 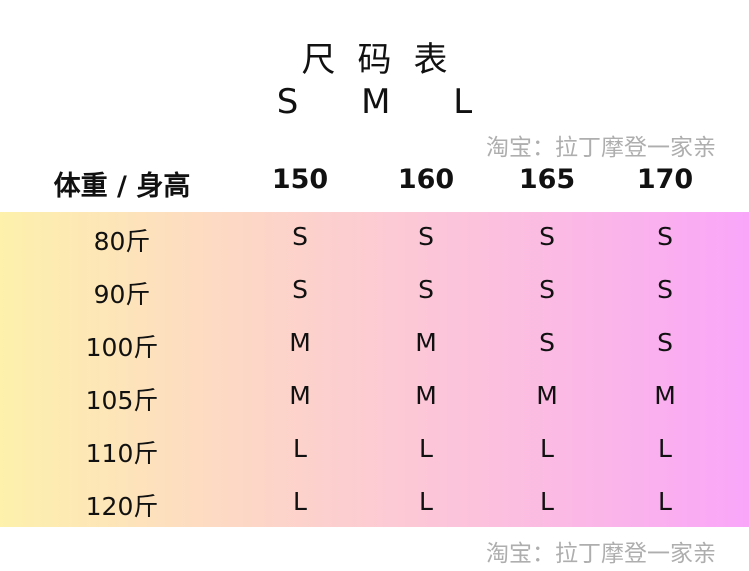 I want to click on column-header: 150, so click(x=300, y=179).